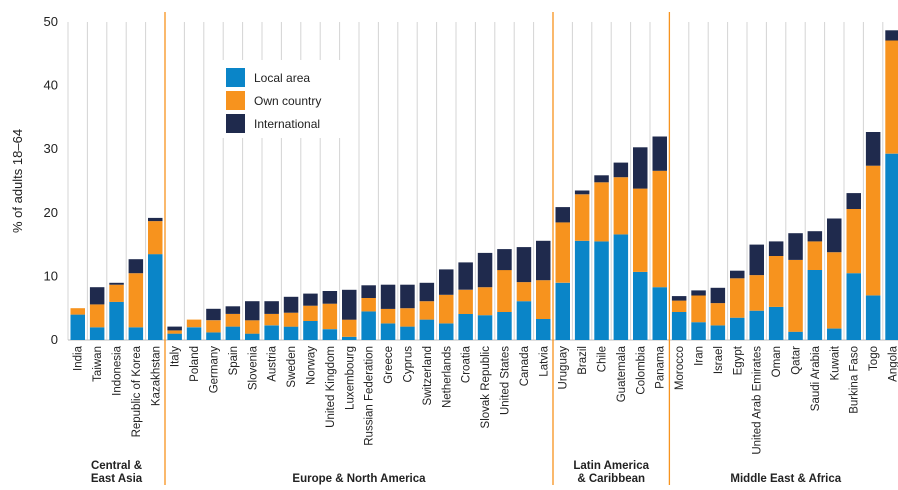 This screenshot has height=490, width=898. I want to click on x-tick-label: Qatar, so click(797, 360).